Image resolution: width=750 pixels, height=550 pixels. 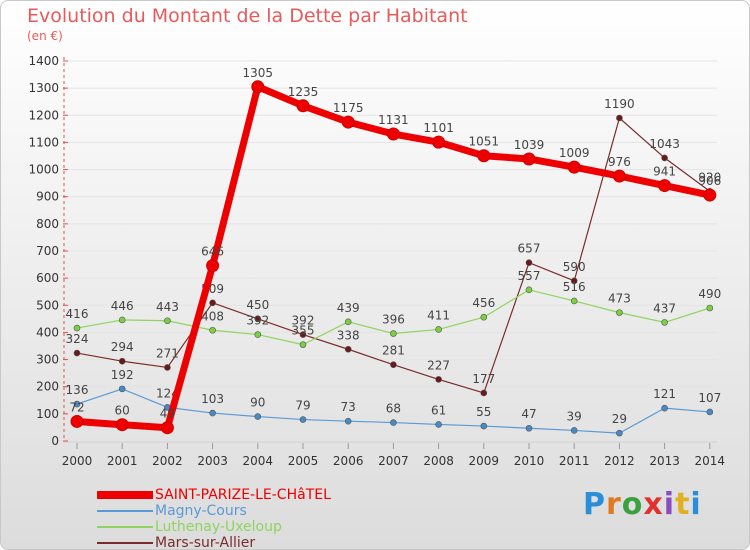 I want to click on data-label: 29, so click(x=619, y=419).